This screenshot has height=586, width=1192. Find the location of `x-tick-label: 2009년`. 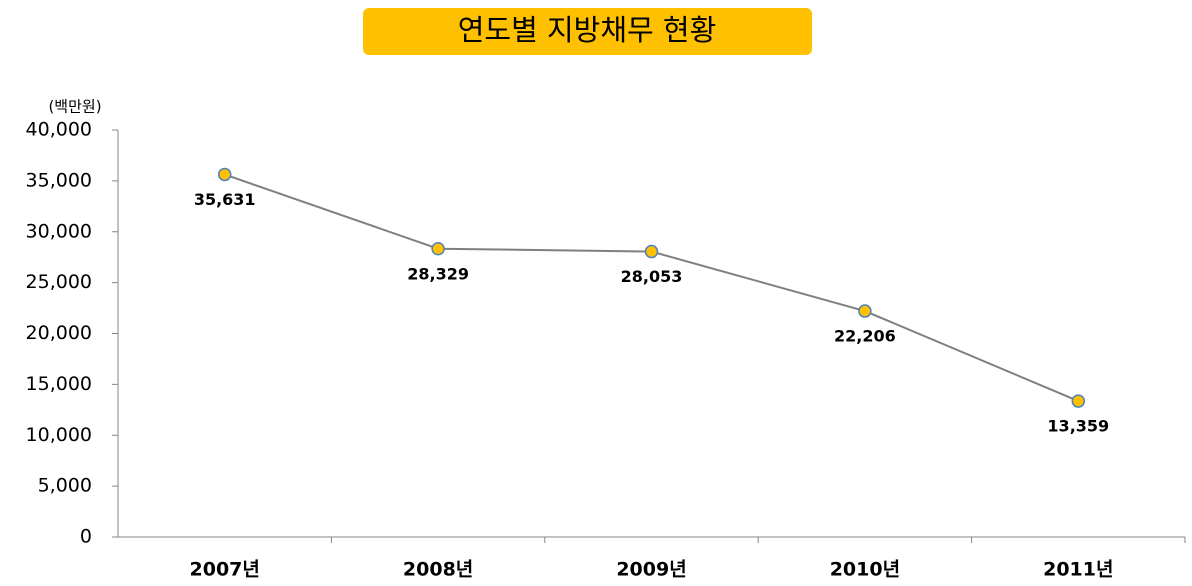

x-tick-label: 2009년 is located at coordinates (651, 570).